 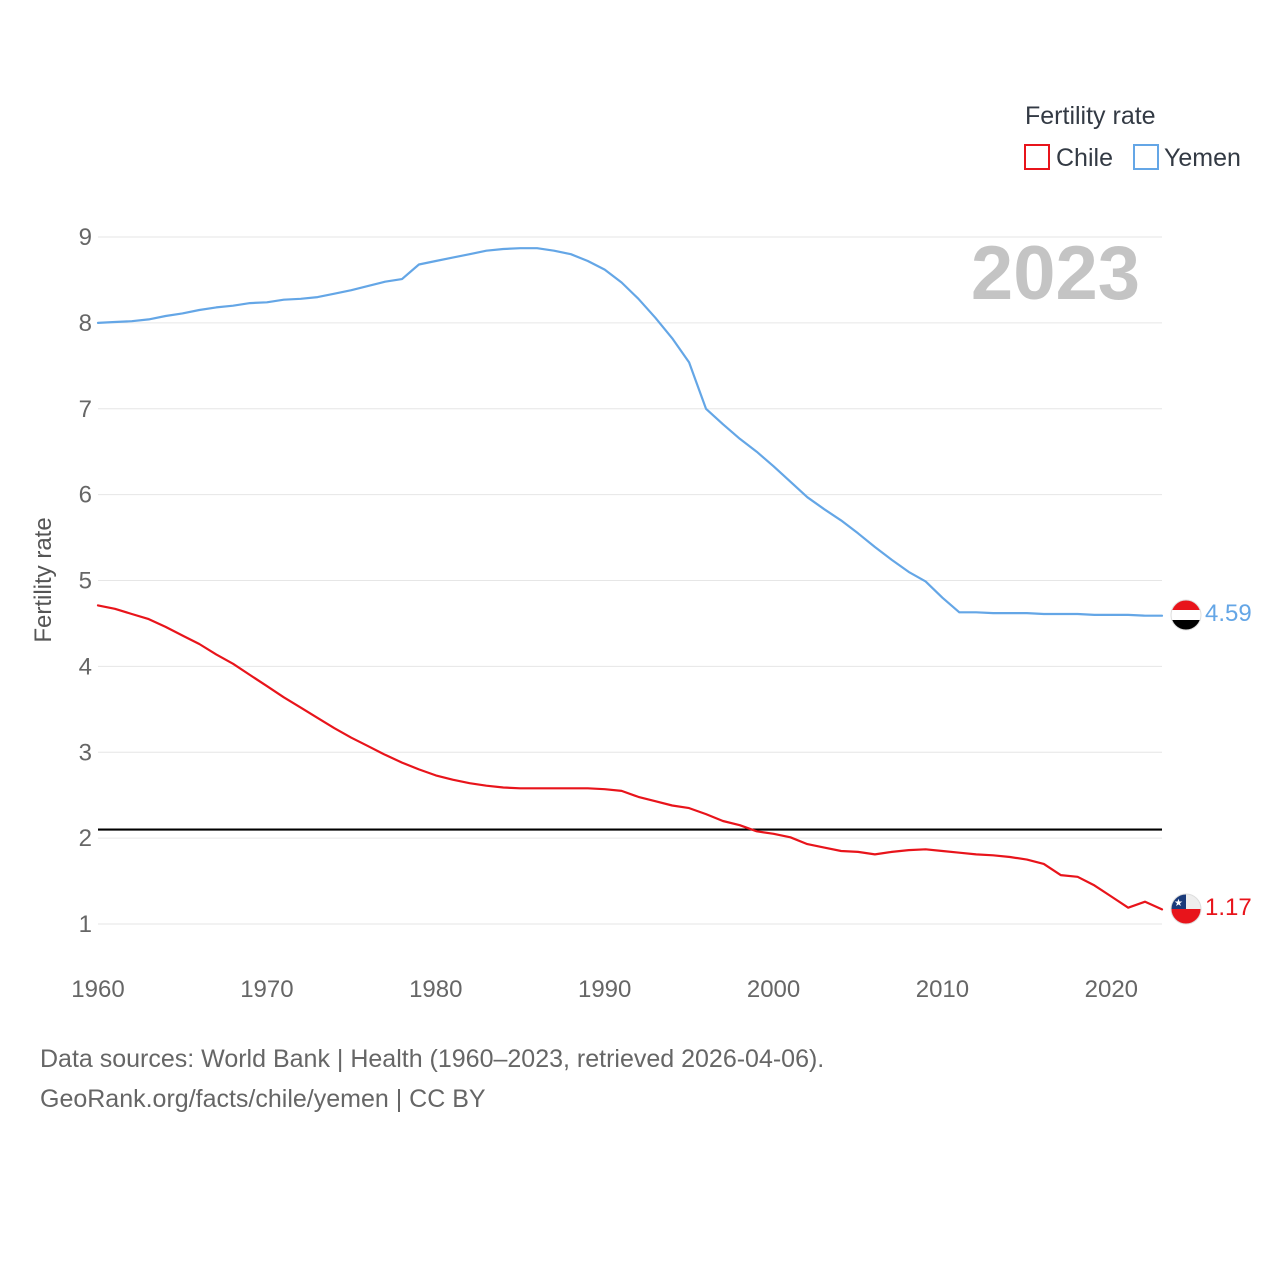 What do you see at coordinates (85, 237) in the screenshot?
I see `y-tick-label: 9` at bounding box center [85, 237].